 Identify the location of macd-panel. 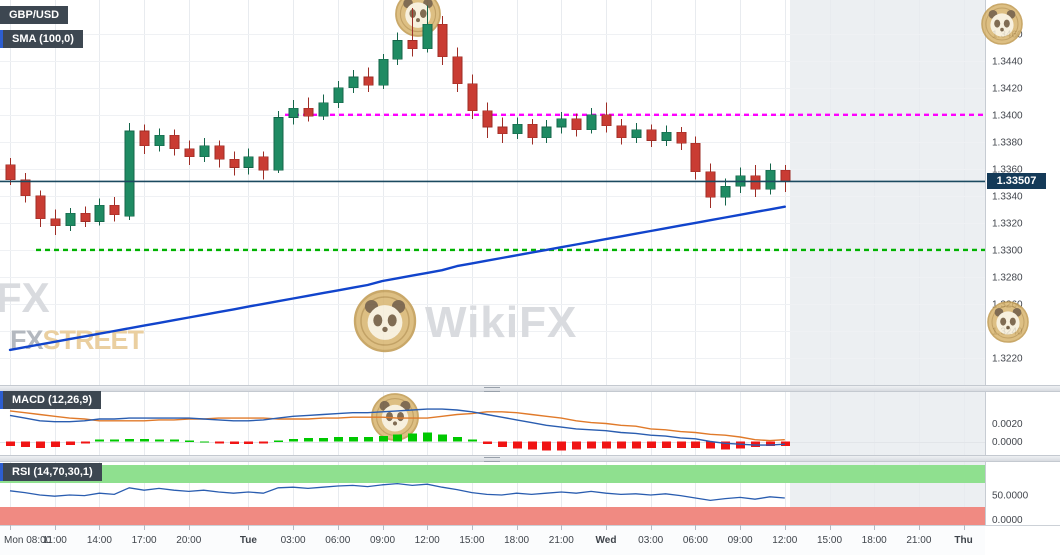
(492, 429).